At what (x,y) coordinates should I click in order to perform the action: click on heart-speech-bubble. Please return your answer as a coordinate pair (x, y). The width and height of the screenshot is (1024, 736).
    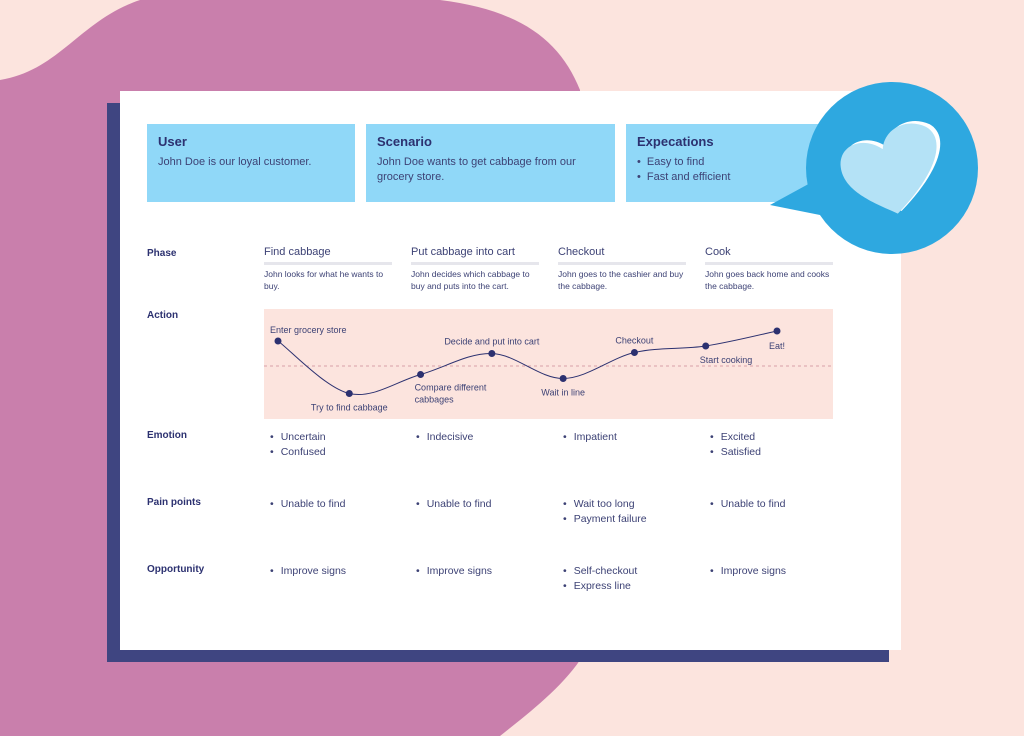
    Looking at the image, I should click on (874, 168).